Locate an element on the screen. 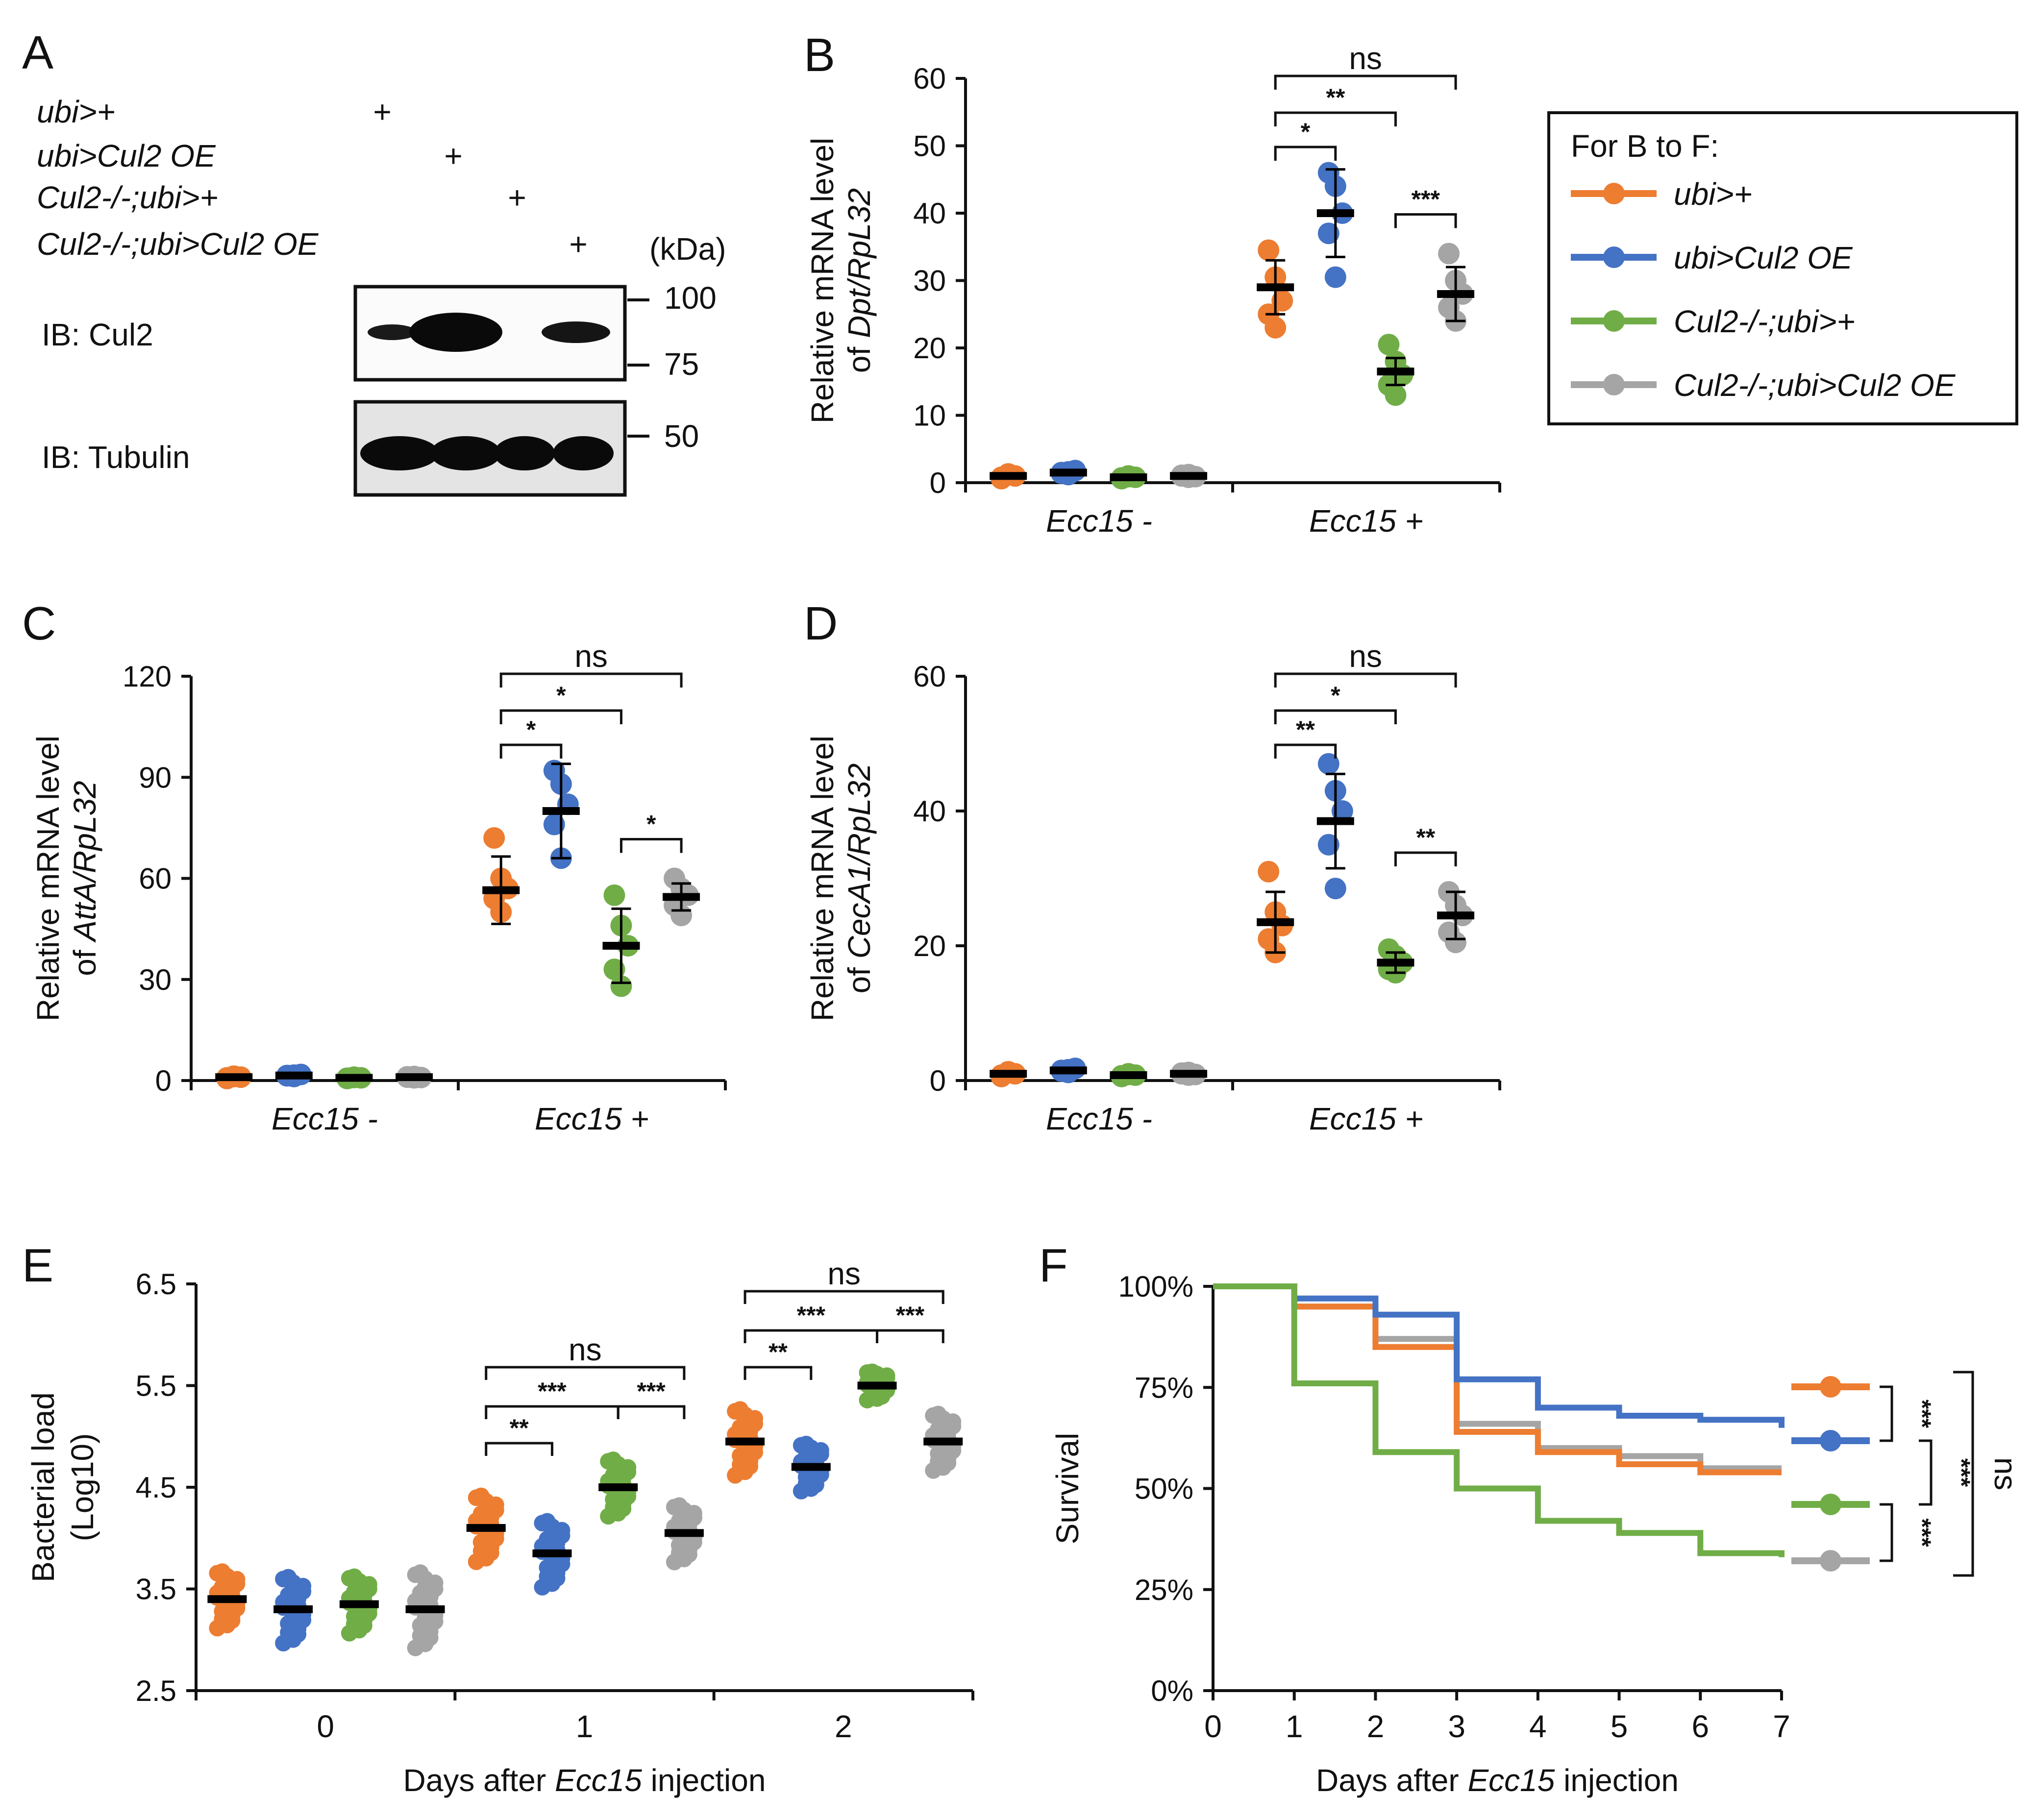 The height and width of the screenshot is (1820, 2033). x-axis-label: Days after Ecc15 injection is located at coordinates (1497, 1780).